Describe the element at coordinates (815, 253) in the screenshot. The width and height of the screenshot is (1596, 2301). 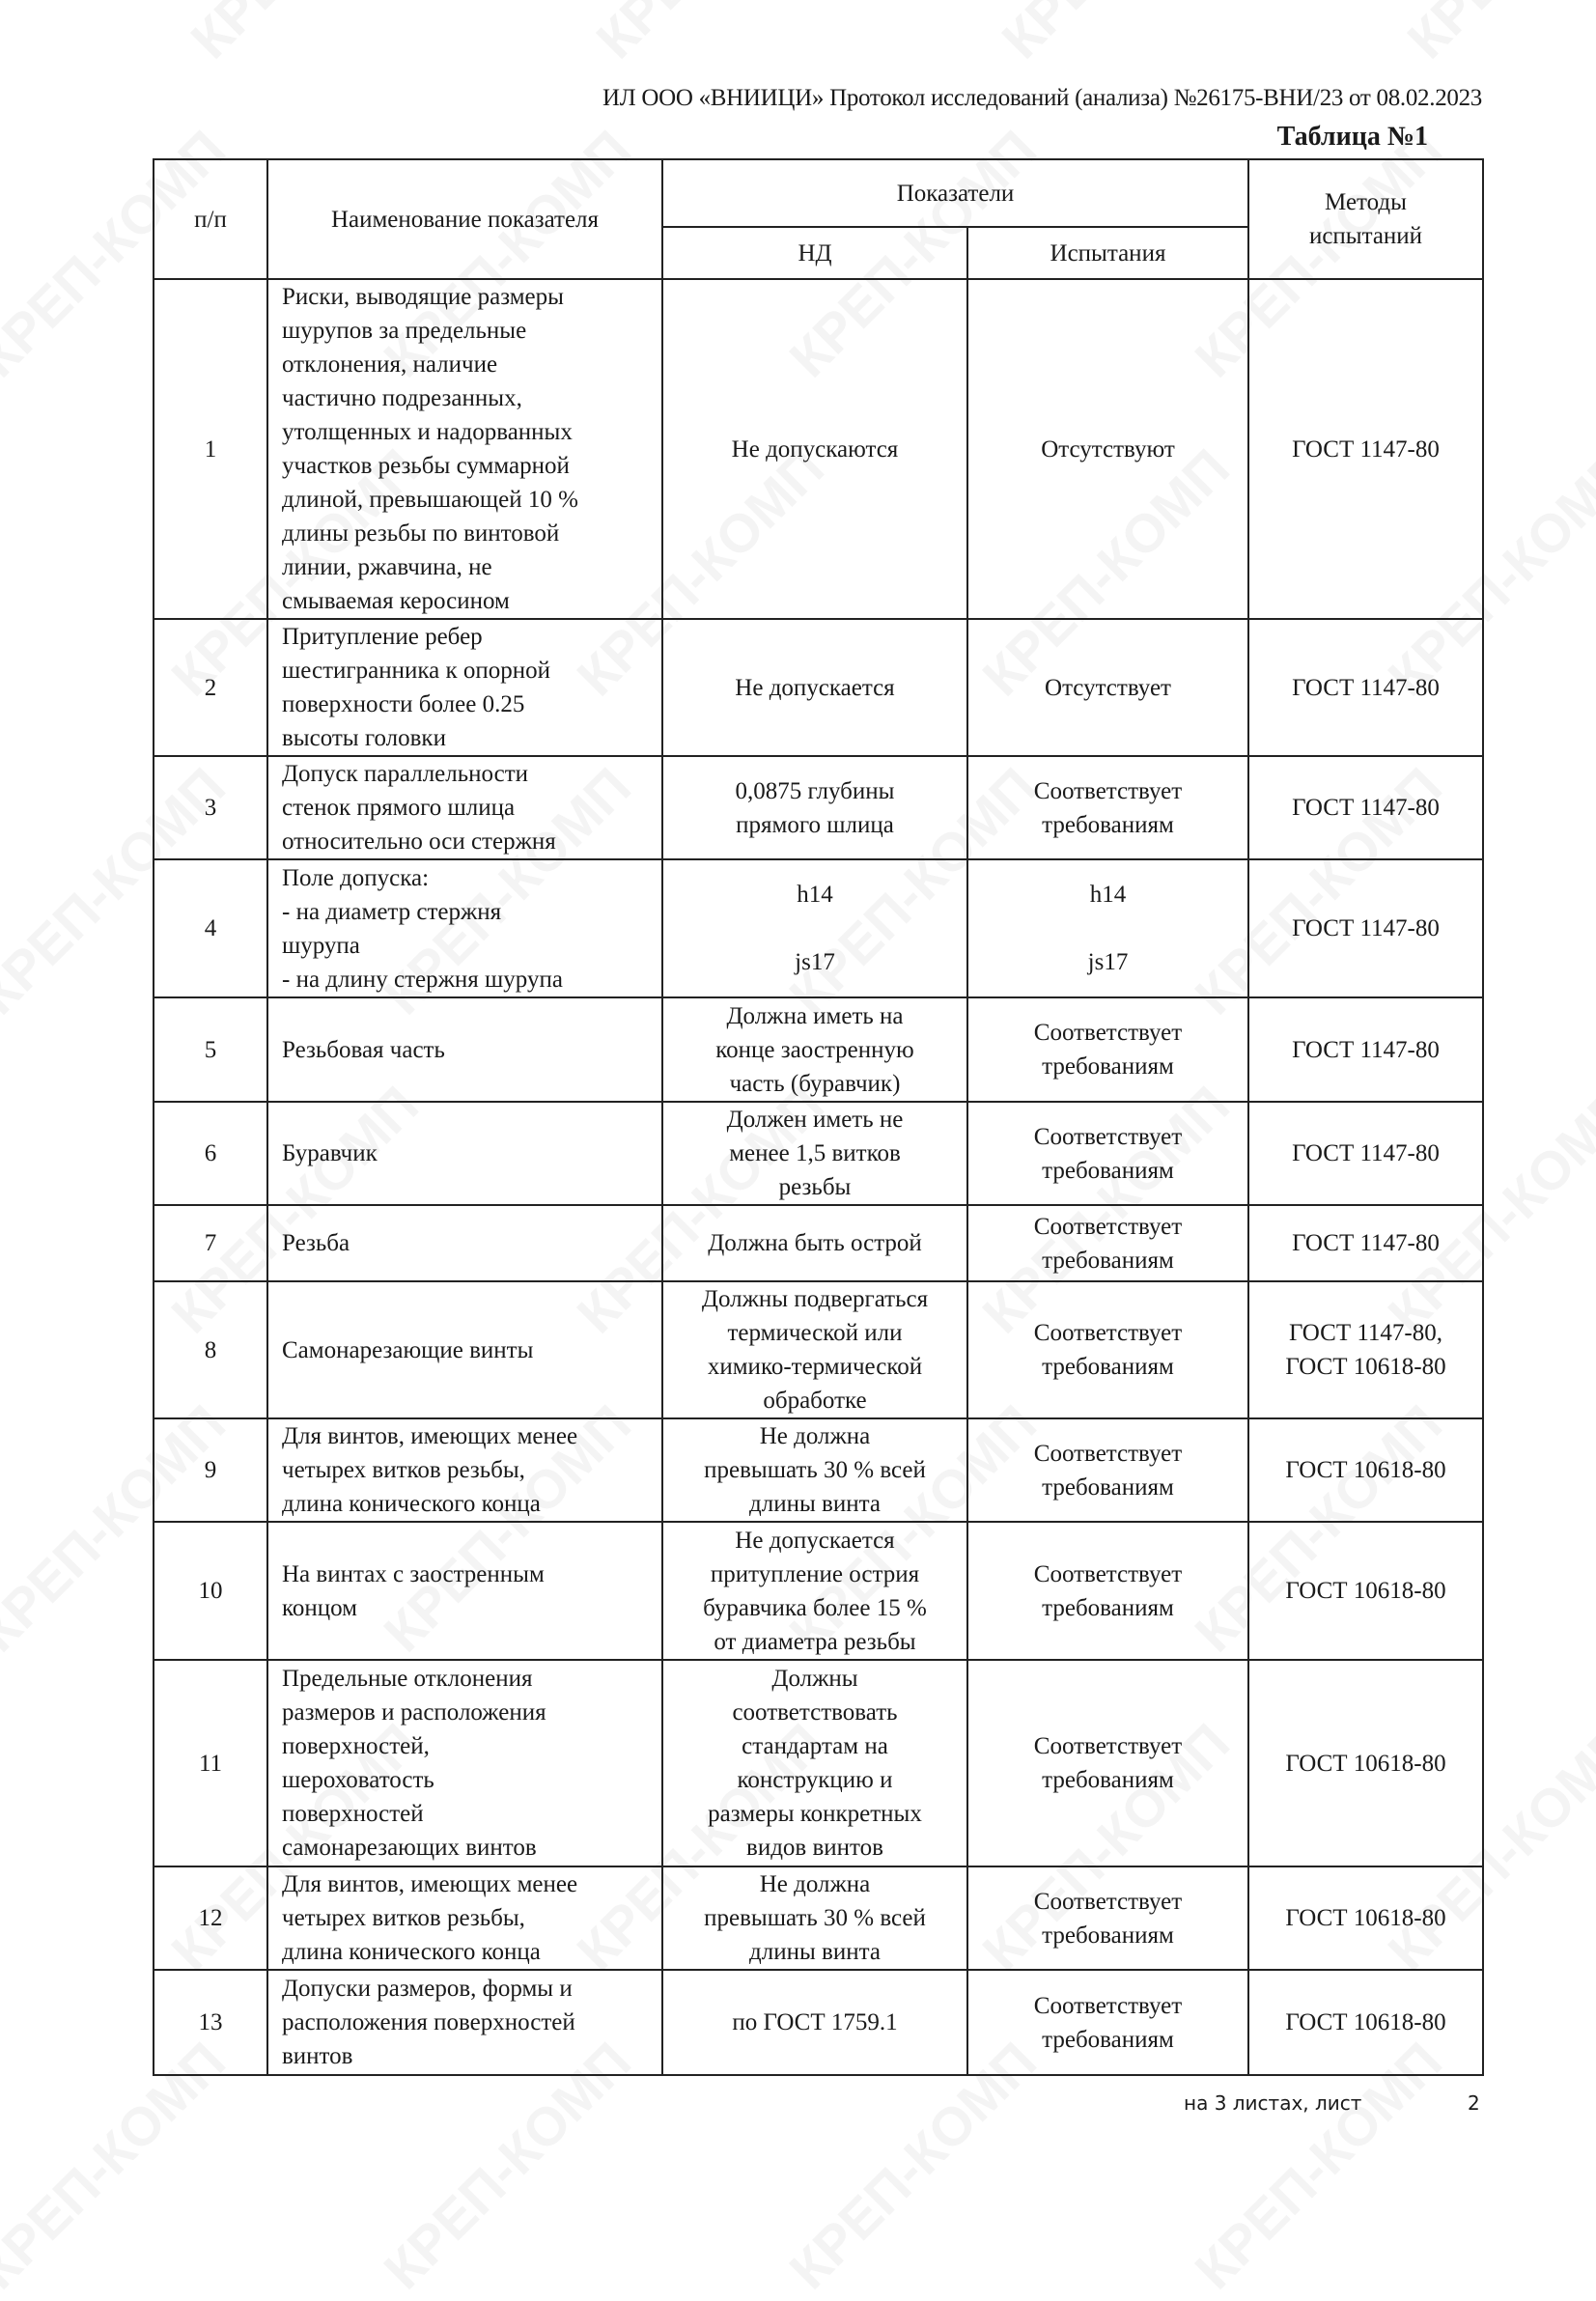
I see `header-nd: НД` at that location.